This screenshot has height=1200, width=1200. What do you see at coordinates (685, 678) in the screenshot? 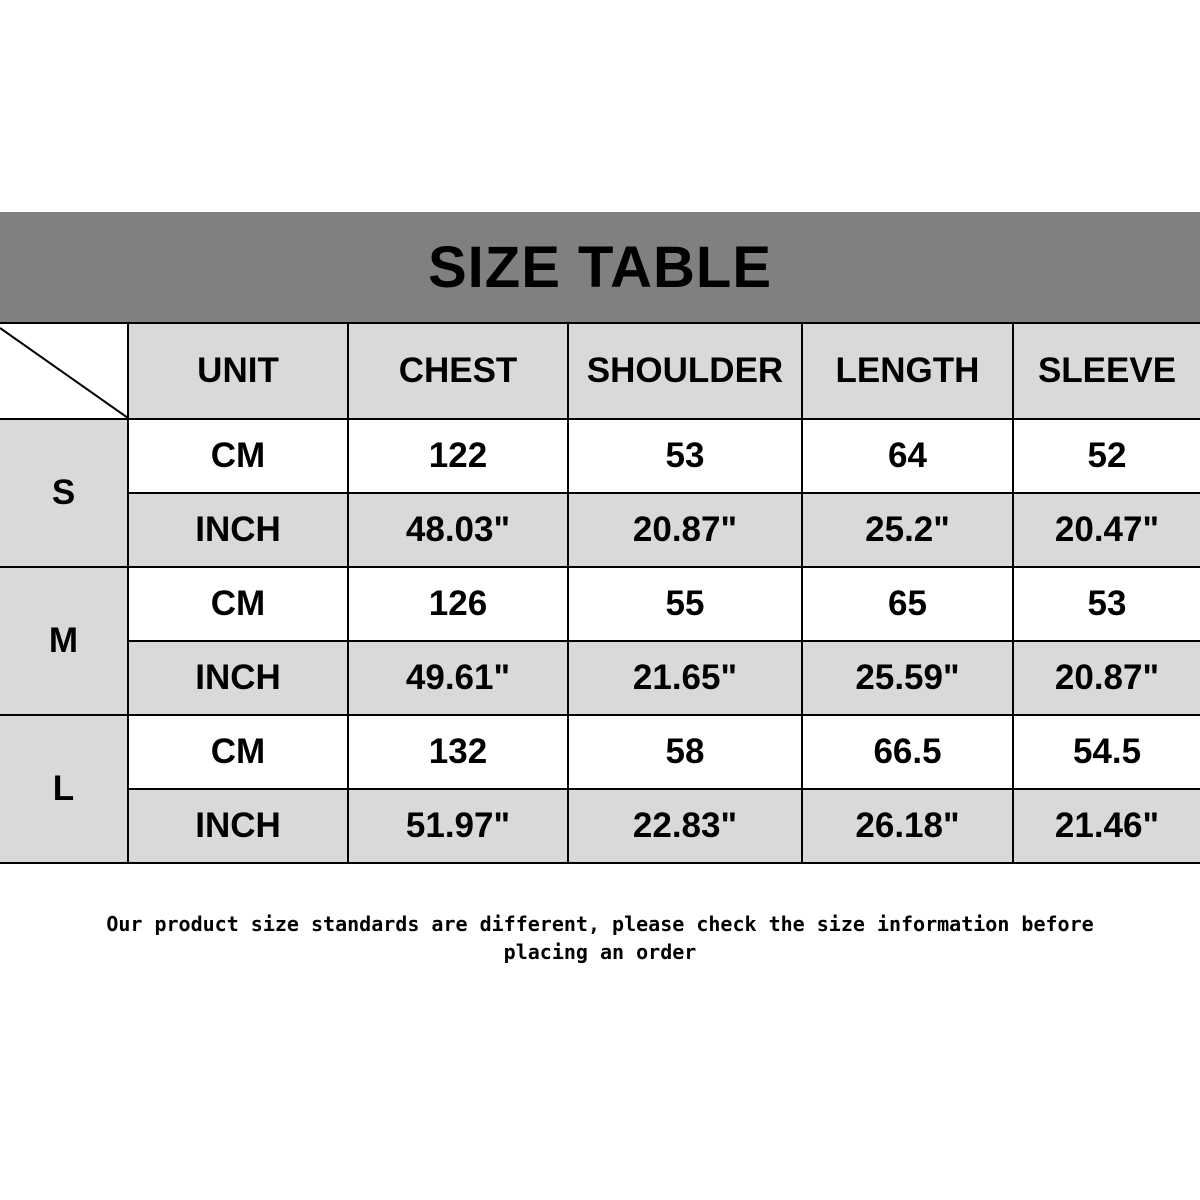
I see `value-cell: 21.65"` at bounding box center [685, 678].